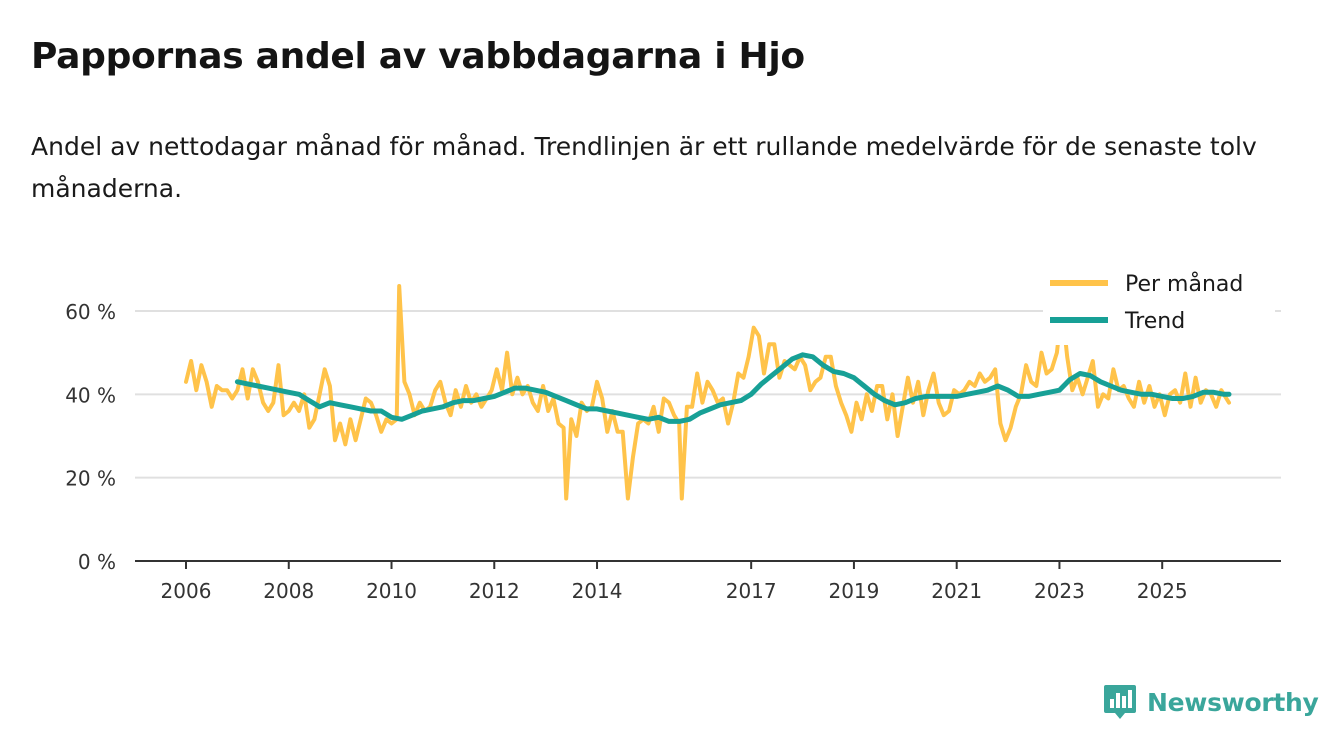 The width and height of the screenshot is (1340, 753). Describe the element at coordinates (1233, 702) in the screenshot. I see `brand-name: Newsworthy` at that location.